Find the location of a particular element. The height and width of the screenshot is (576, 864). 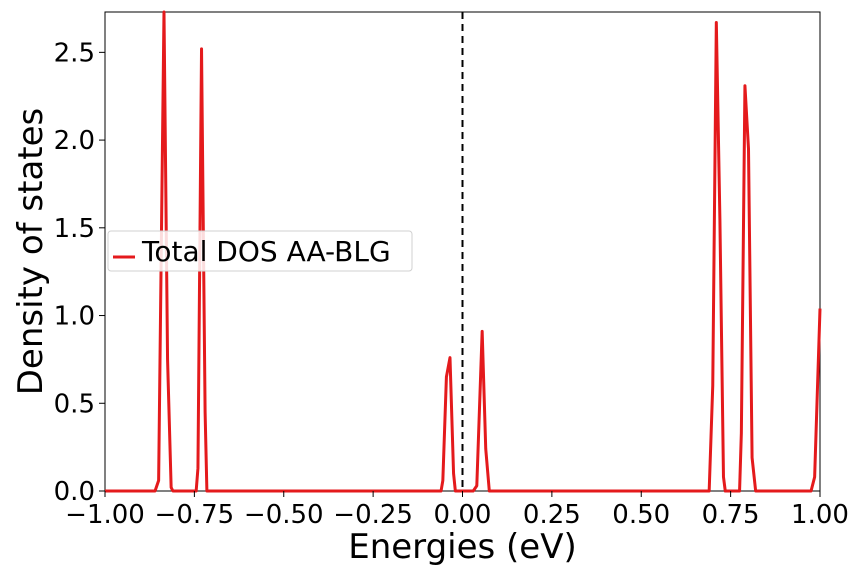

x-tick-label: −0.75 is located at coordinates (195, 515).